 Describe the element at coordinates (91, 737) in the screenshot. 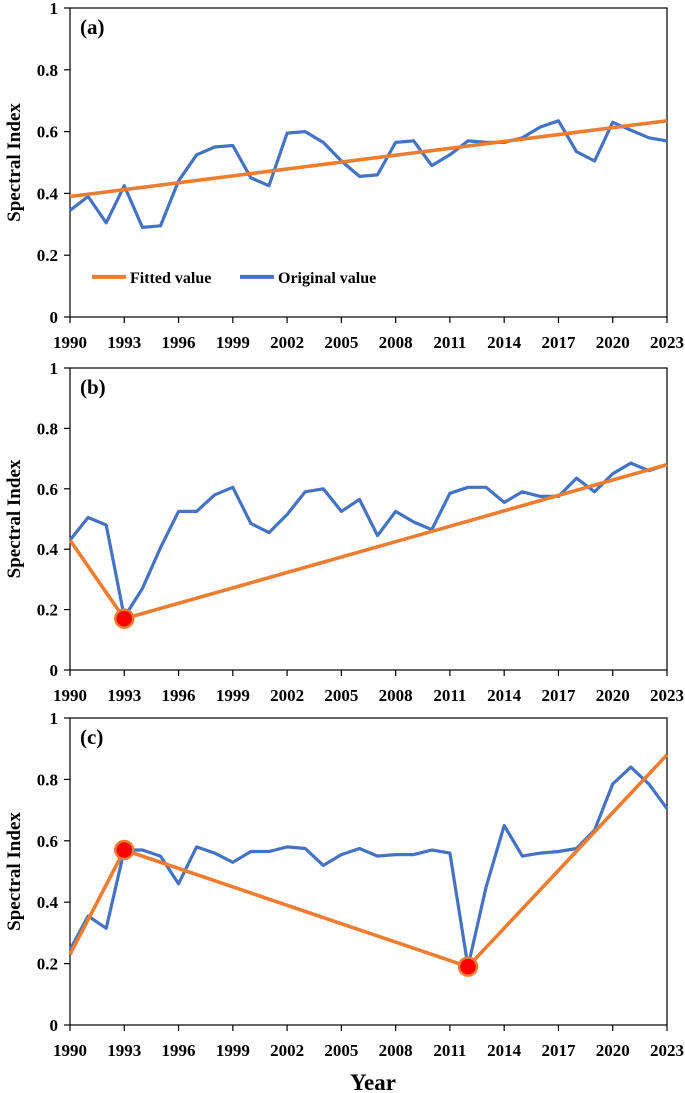

I see `panel-label: (c)` at that location.